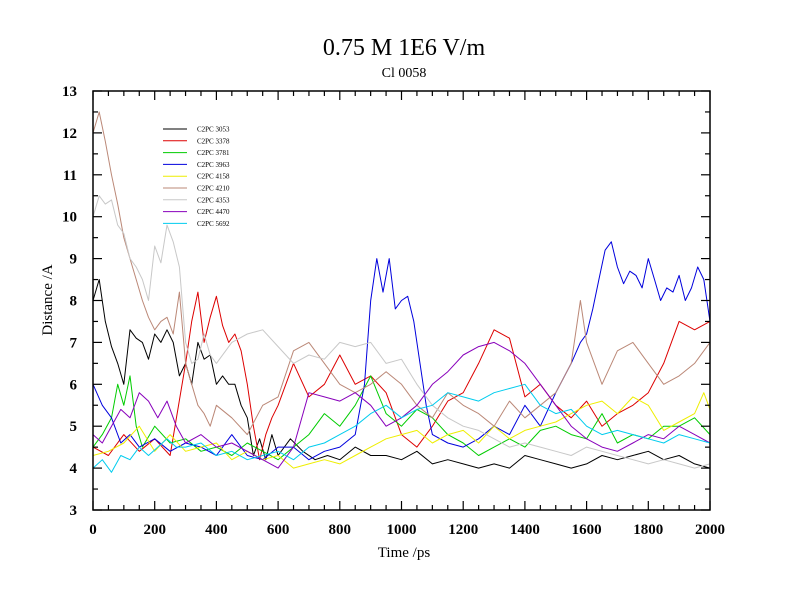  What do you see at coordinates (213, 165) in the screenshot?
I see `legend-entry-3: C2PC 3963` at bounding box center [213, 165].